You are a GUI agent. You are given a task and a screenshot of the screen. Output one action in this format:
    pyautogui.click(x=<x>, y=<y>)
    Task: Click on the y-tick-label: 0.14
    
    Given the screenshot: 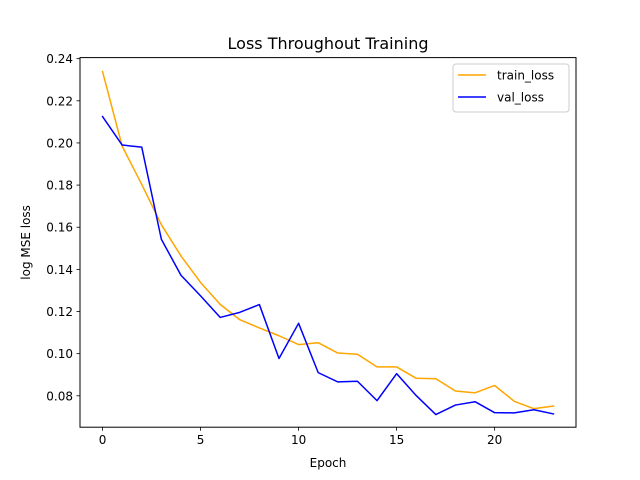 What is the action you would take?
    pyautogui.click(x=59, y=270)
    